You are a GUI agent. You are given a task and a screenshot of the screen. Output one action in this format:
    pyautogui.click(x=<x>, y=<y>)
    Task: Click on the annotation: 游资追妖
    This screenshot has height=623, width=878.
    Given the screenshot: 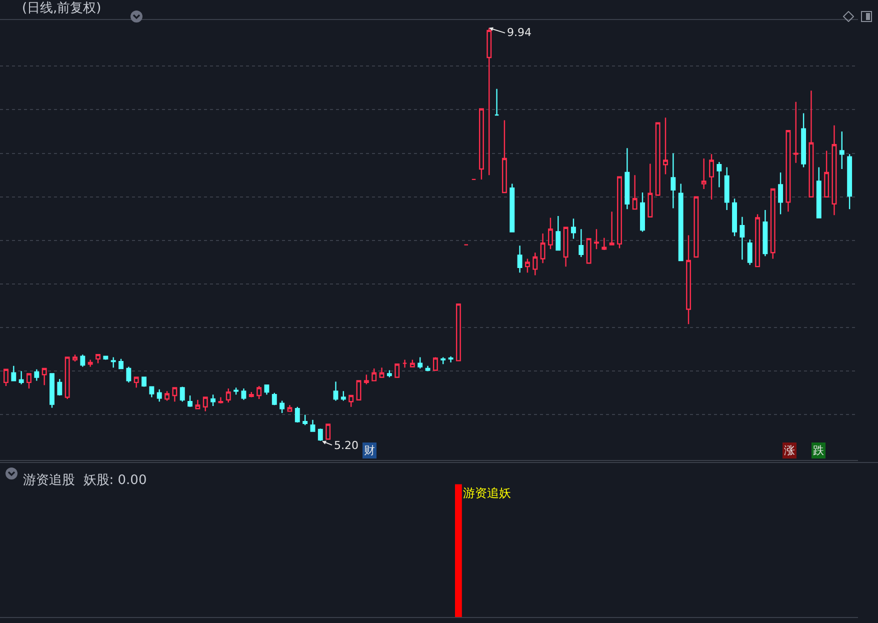 What is the action you would take?
    pyautogui.click(x=487, y=493)
    